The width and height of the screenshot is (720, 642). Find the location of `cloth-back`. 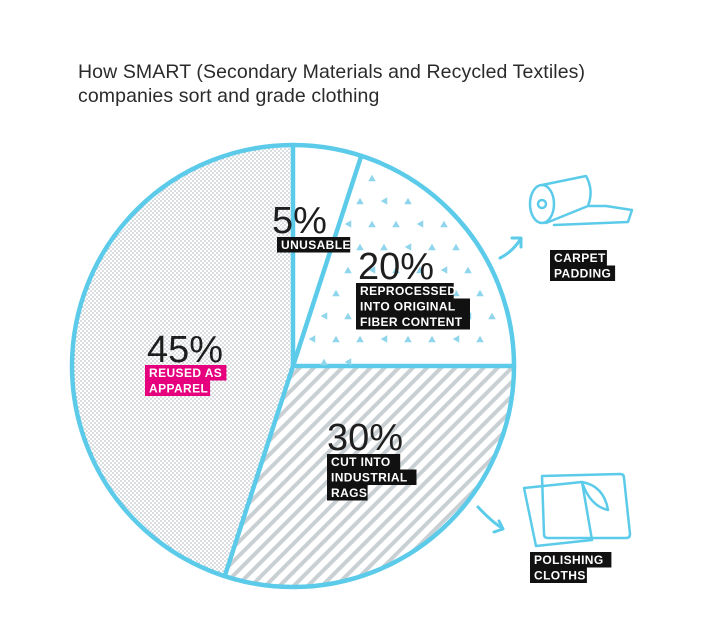

cloth-back is located at coordinates (586, 506).